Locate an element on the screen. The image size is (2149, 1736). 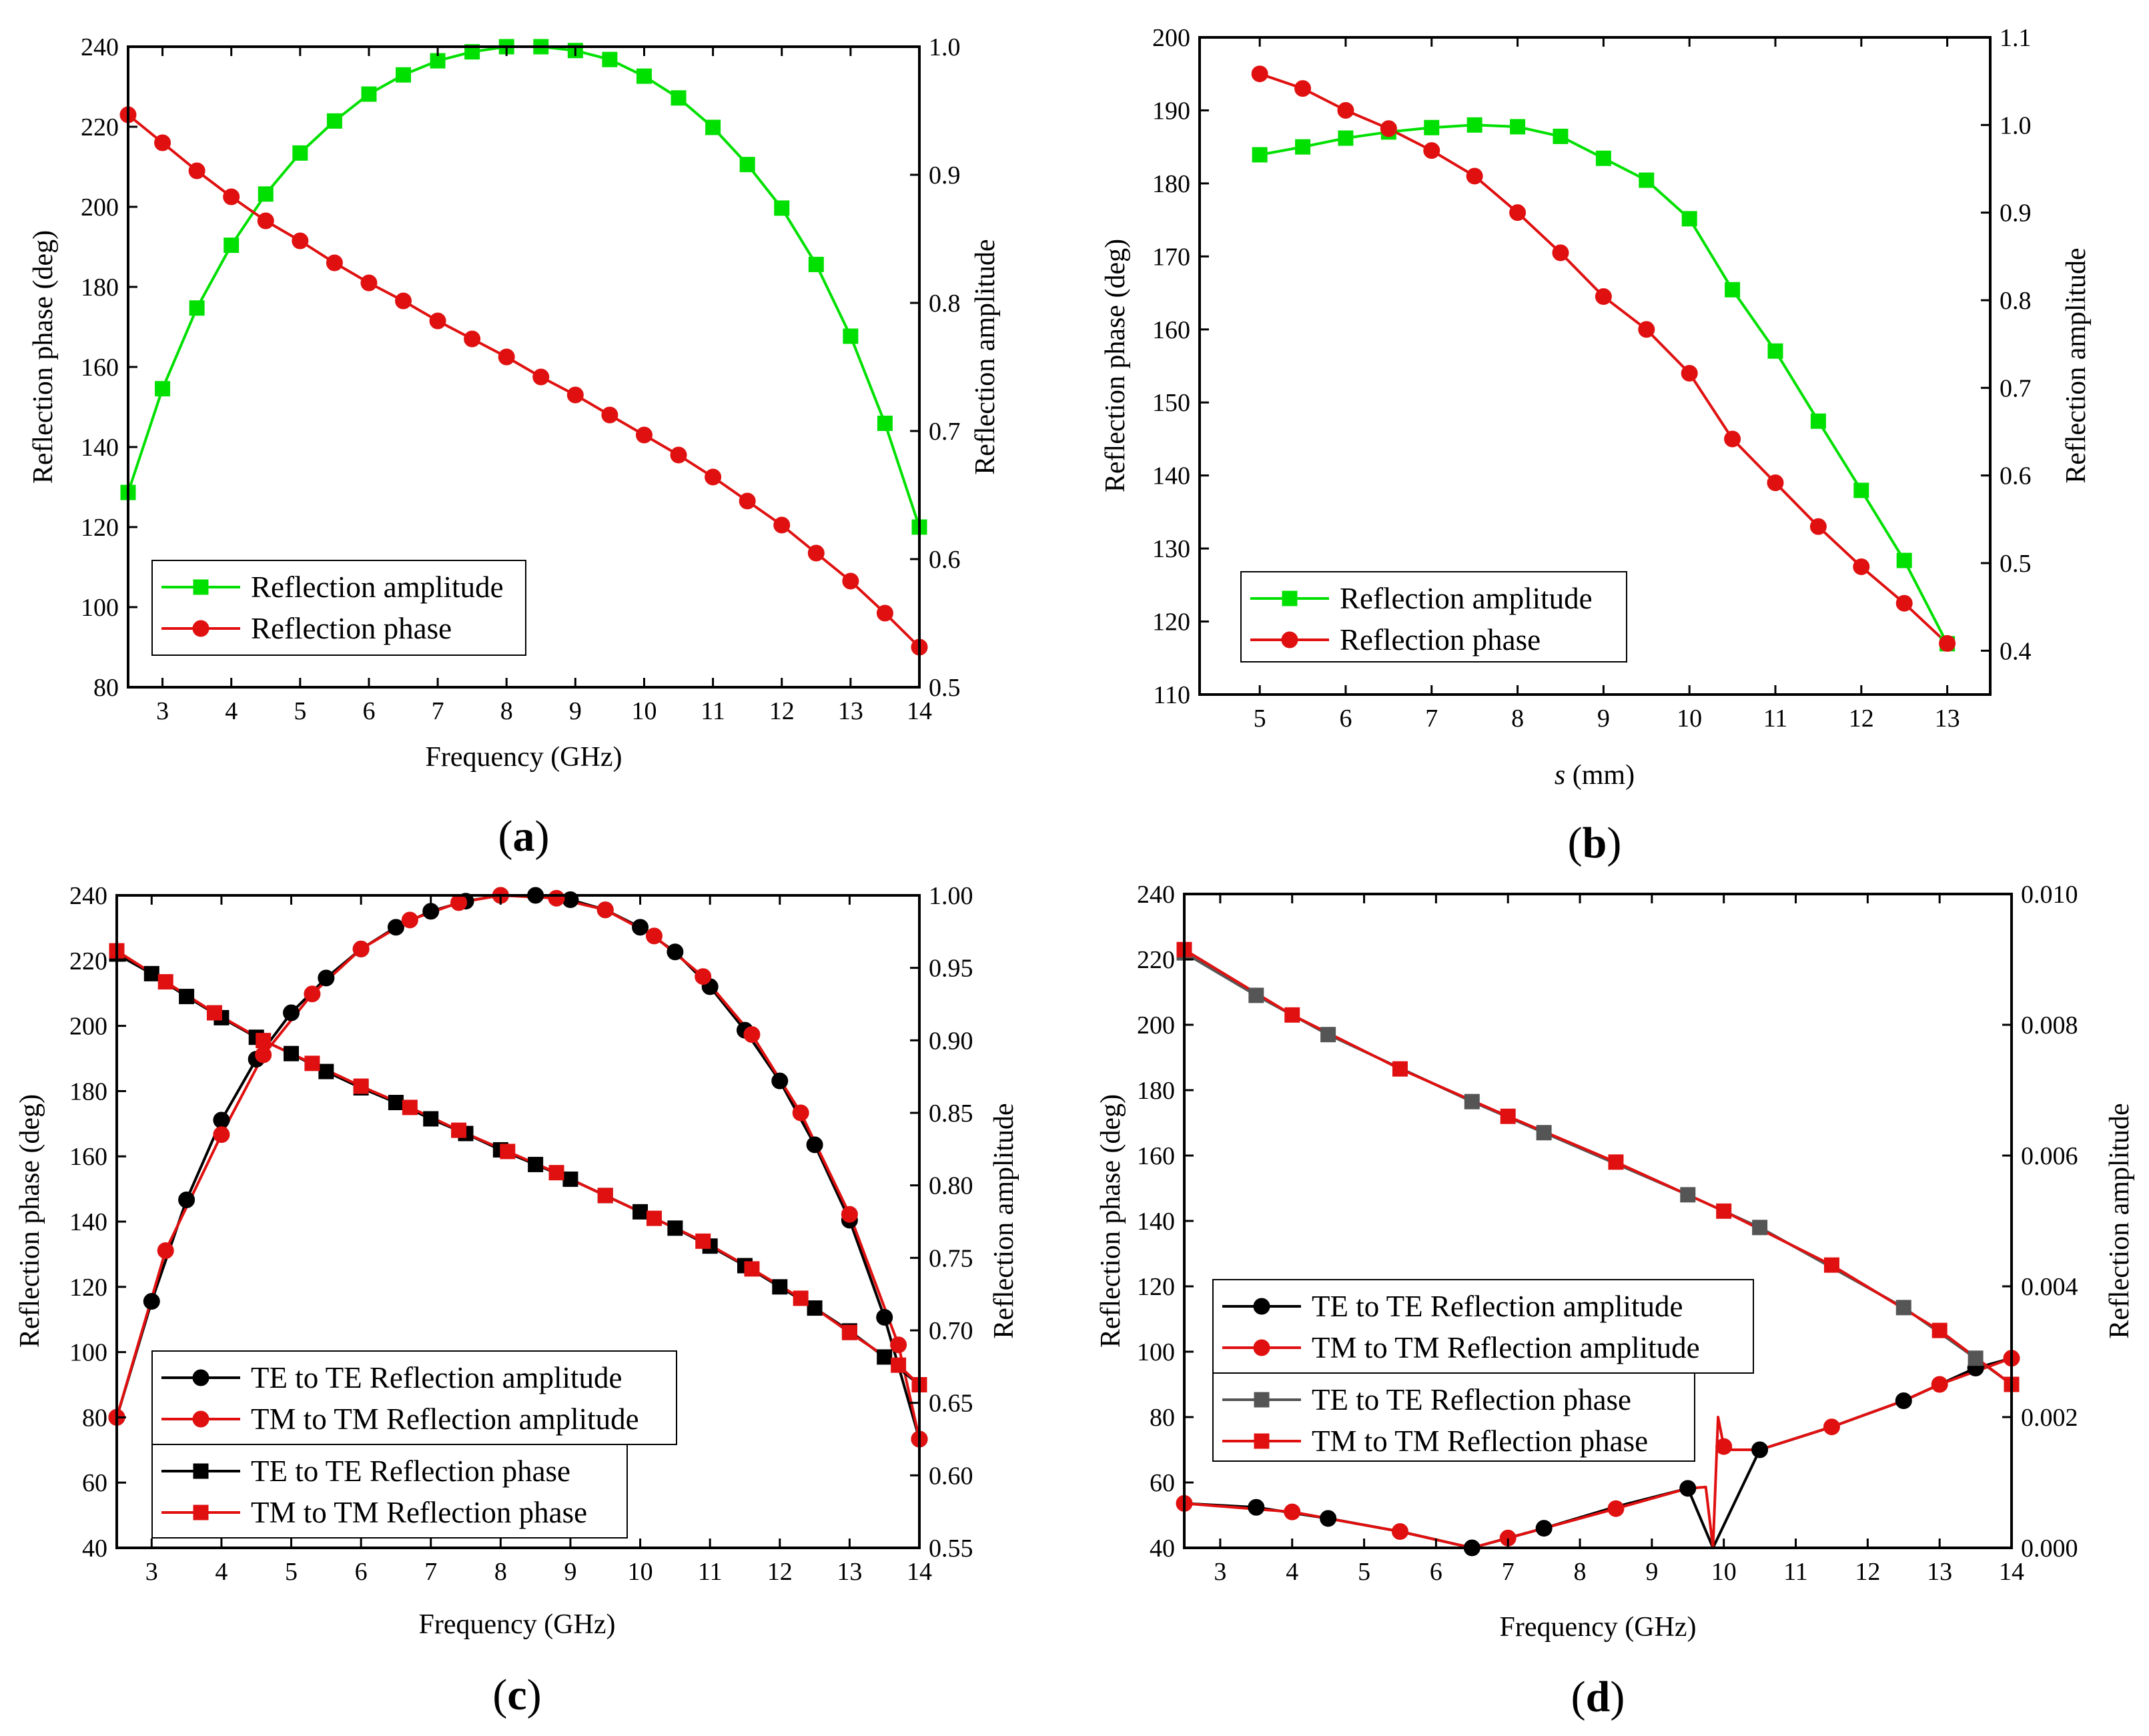
legend: Reflection amplitude Reflection phase is located at coordinates (1433, 617).